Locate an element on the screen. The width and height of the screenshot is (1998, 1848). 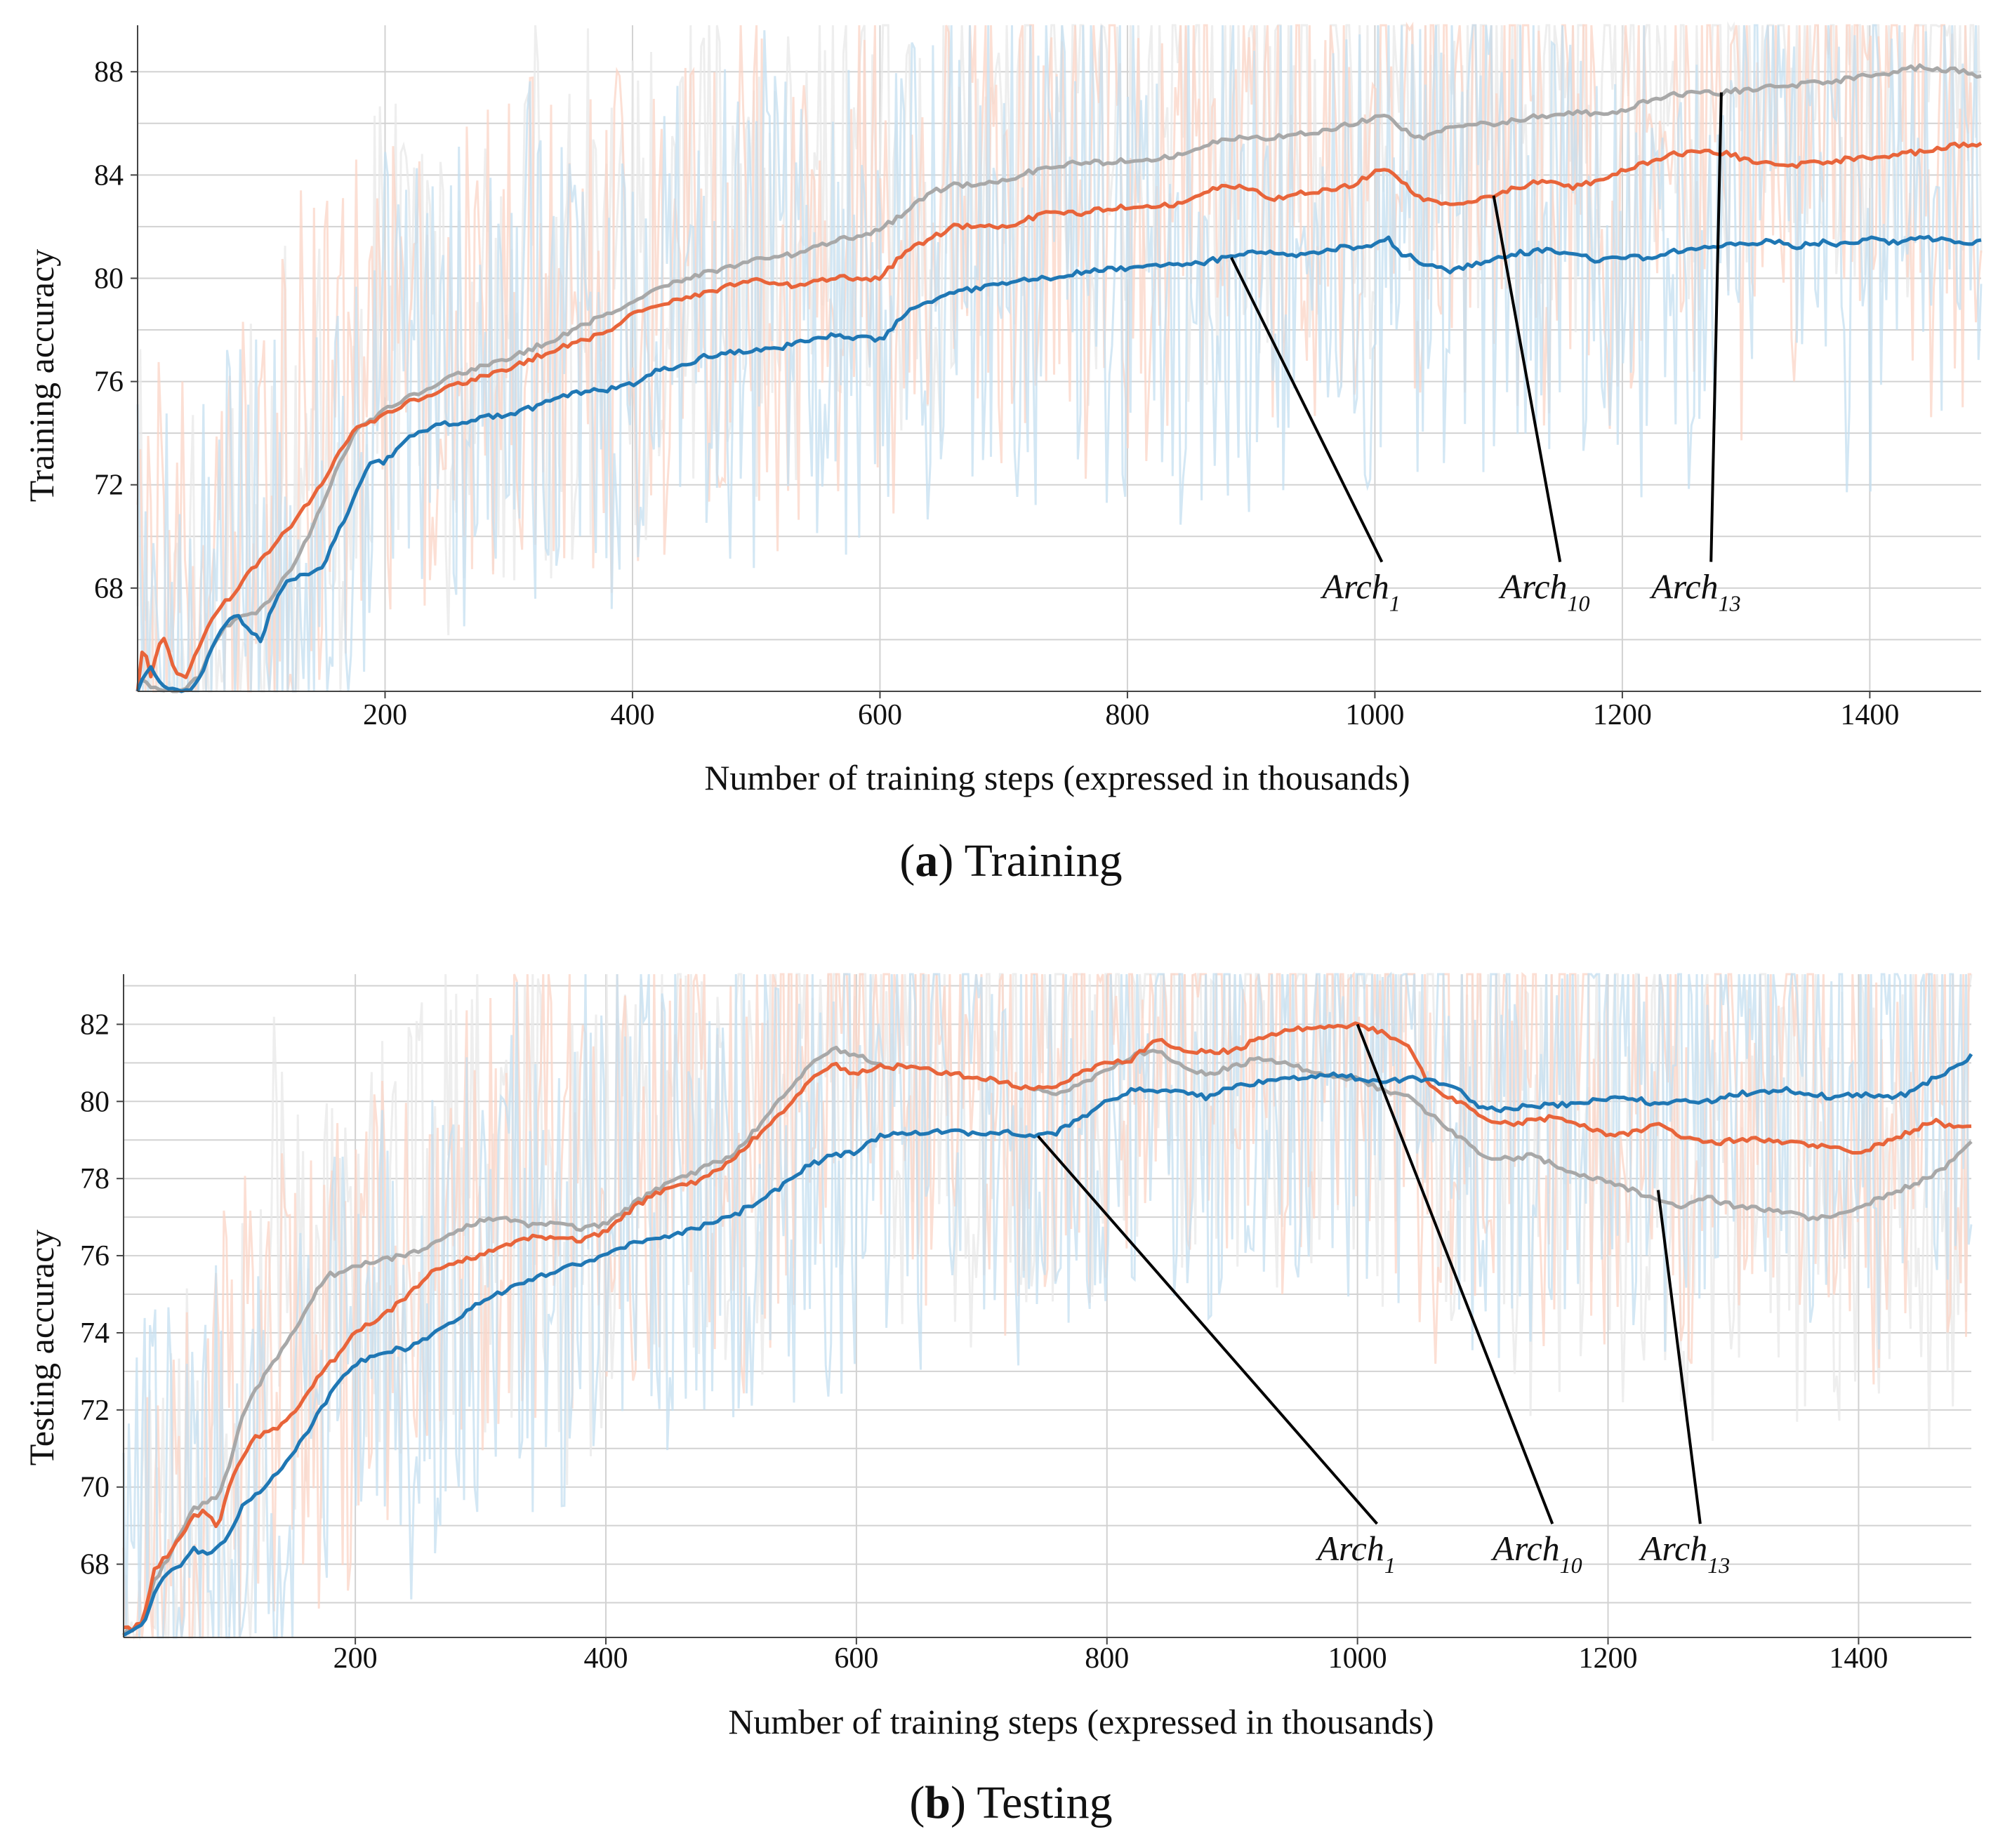
training-x-tick-label: 1400 is located at coordinates (1869, 715).